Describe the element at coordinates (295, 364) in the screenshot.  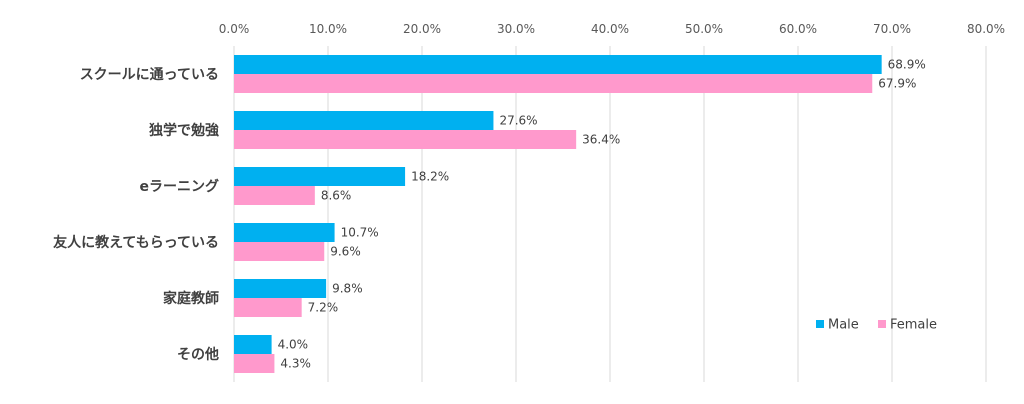
I see `data-label: 4.3%` at that location.